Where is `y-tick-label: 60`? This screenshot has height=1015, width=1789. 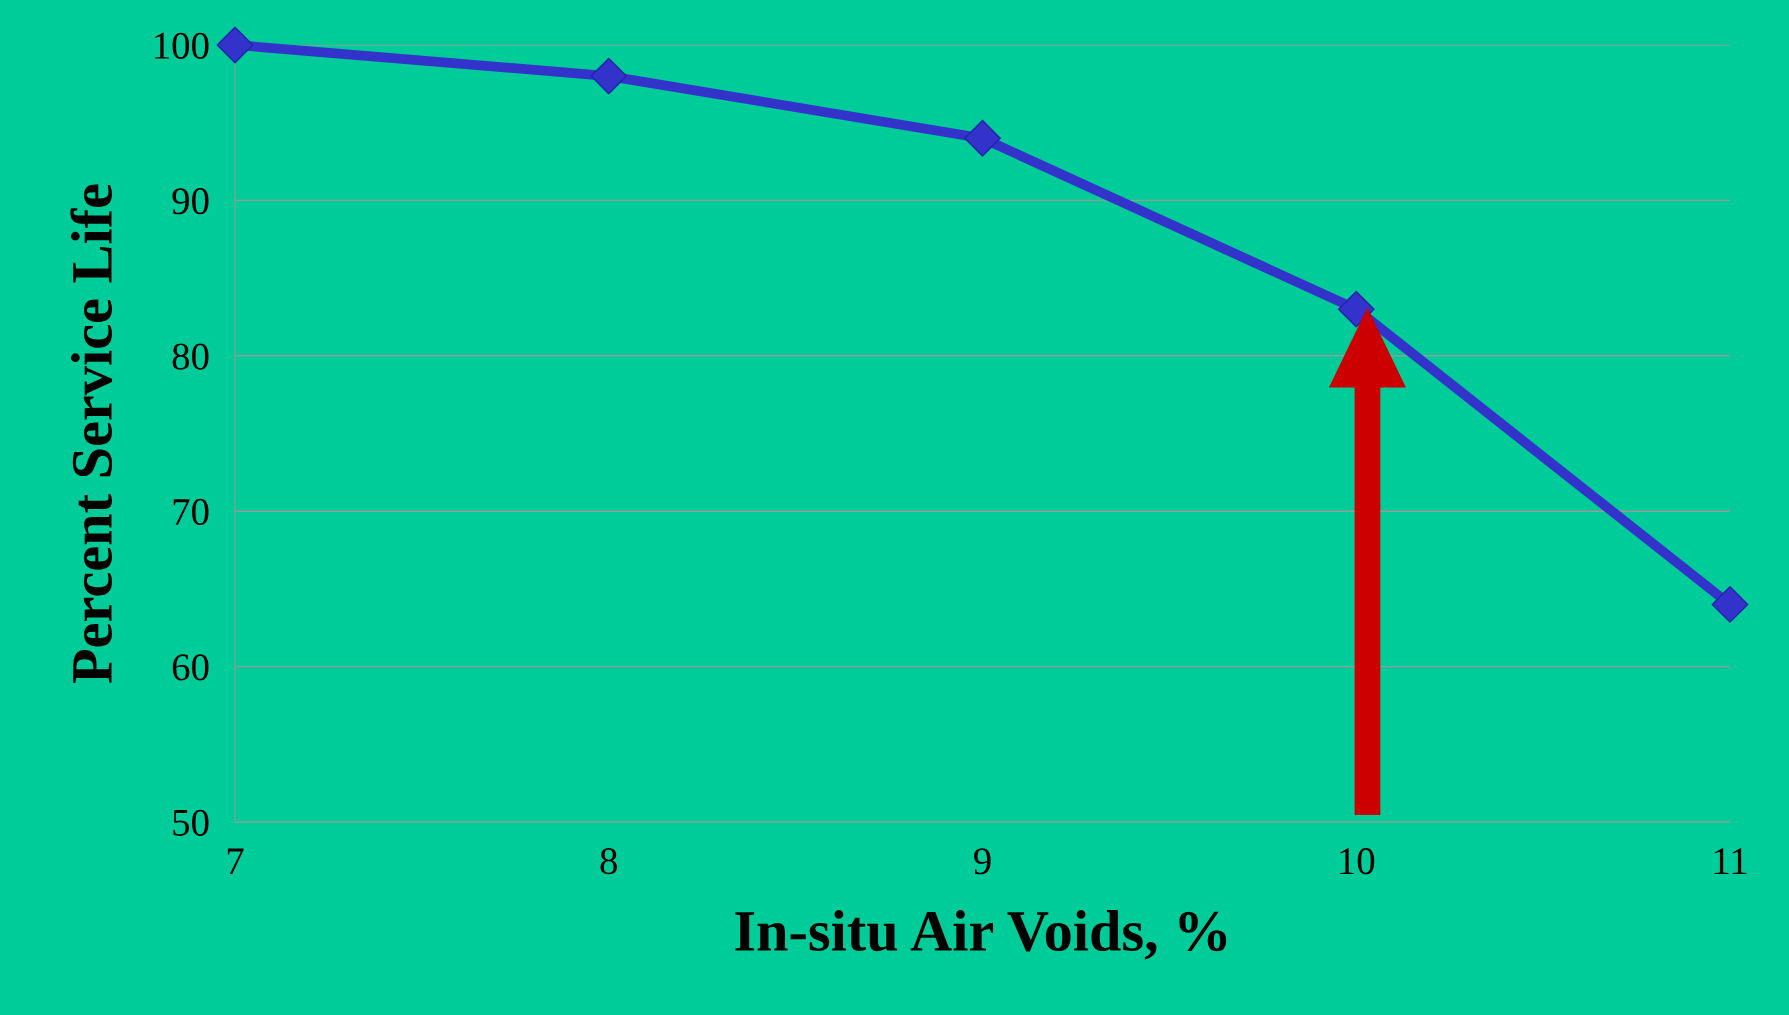
y-tick-label: 60 is located at coordinates (190, 667).